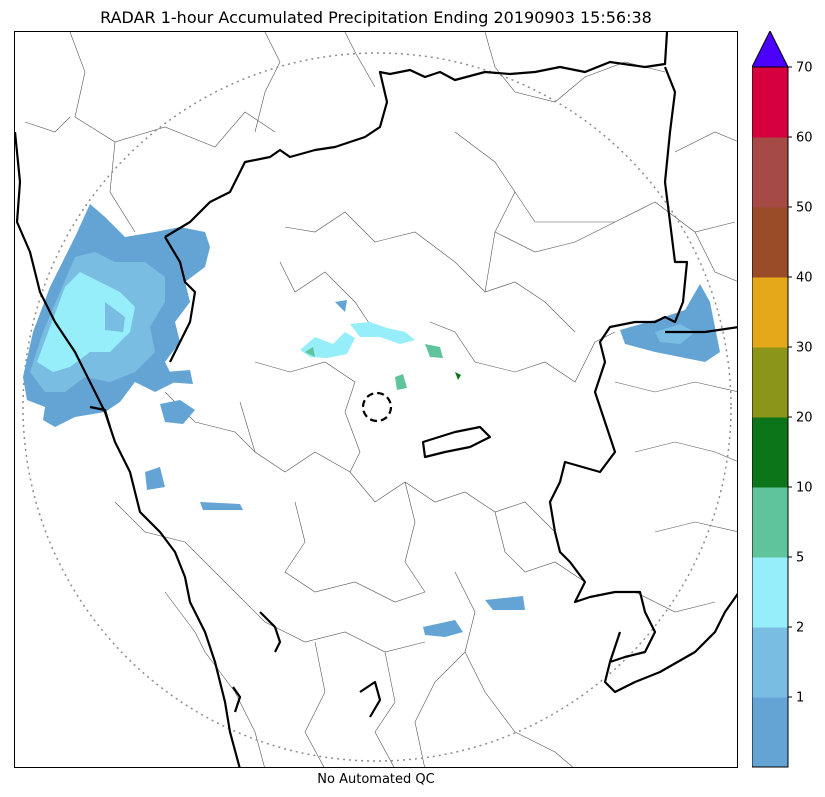 The height and width of the screenshot is (797, 825). I want to click on colorbar-extend-triangle, so click(770, 49).